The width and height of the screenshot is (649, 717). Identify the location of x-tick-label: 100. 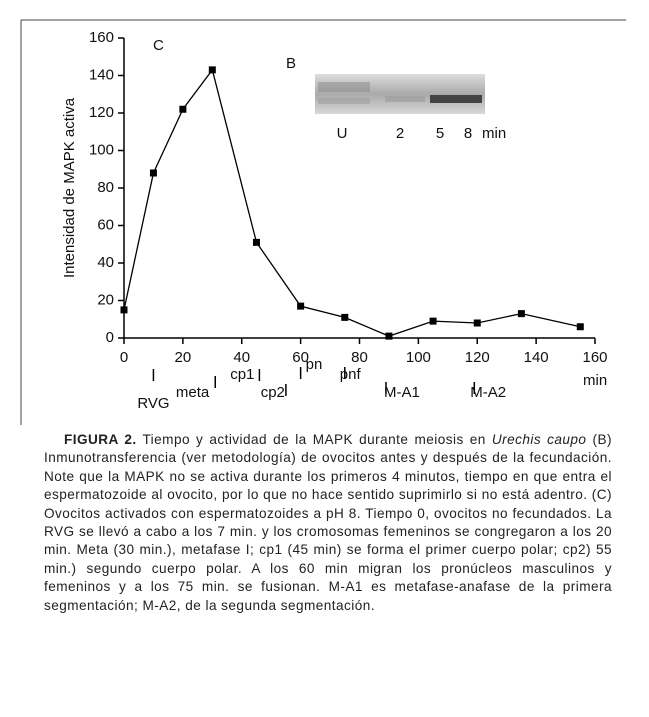
(418, 357).